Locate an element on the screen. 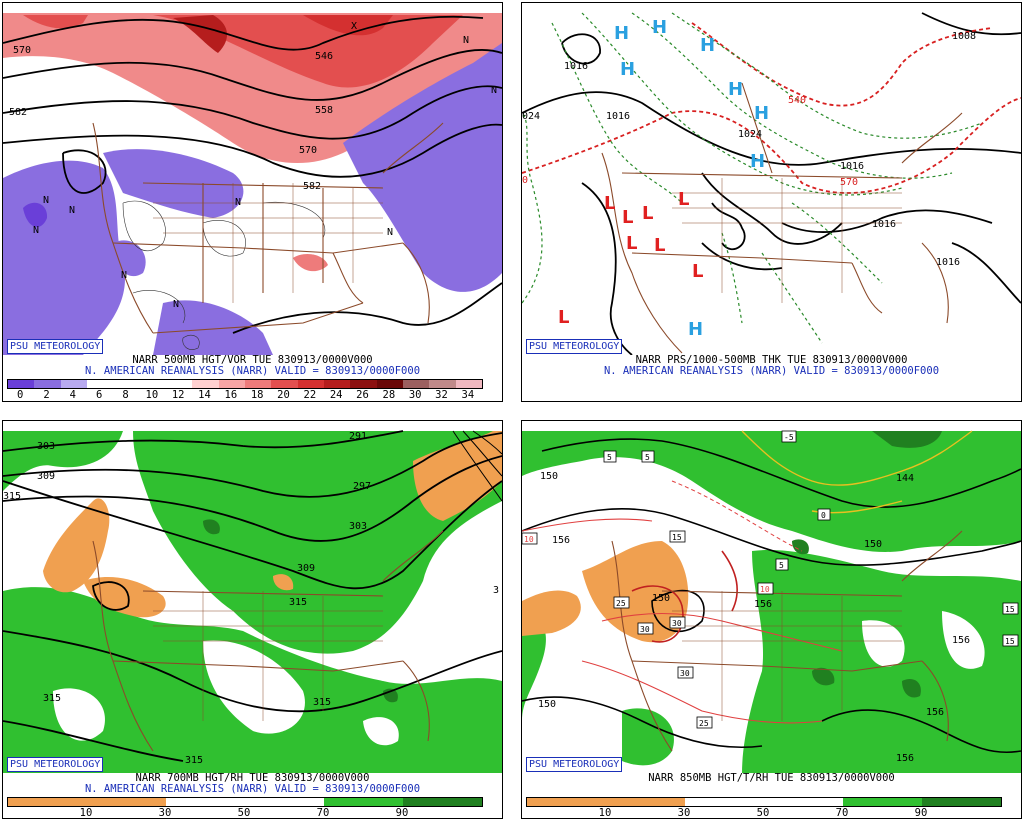  colorbar-tick-label: 26 is located at coordinates (362, 395).